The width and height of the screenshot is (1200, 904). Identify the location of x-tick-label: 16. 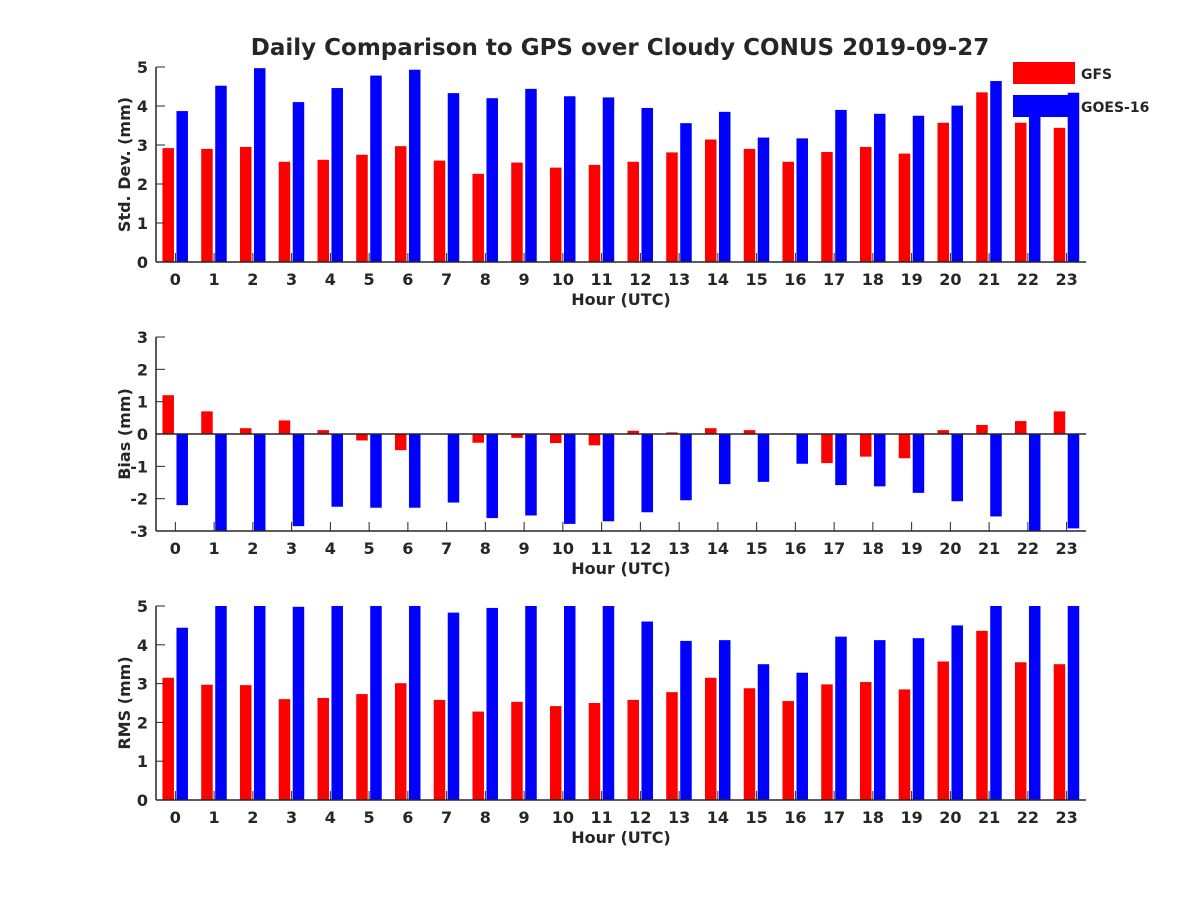
(795, 817).